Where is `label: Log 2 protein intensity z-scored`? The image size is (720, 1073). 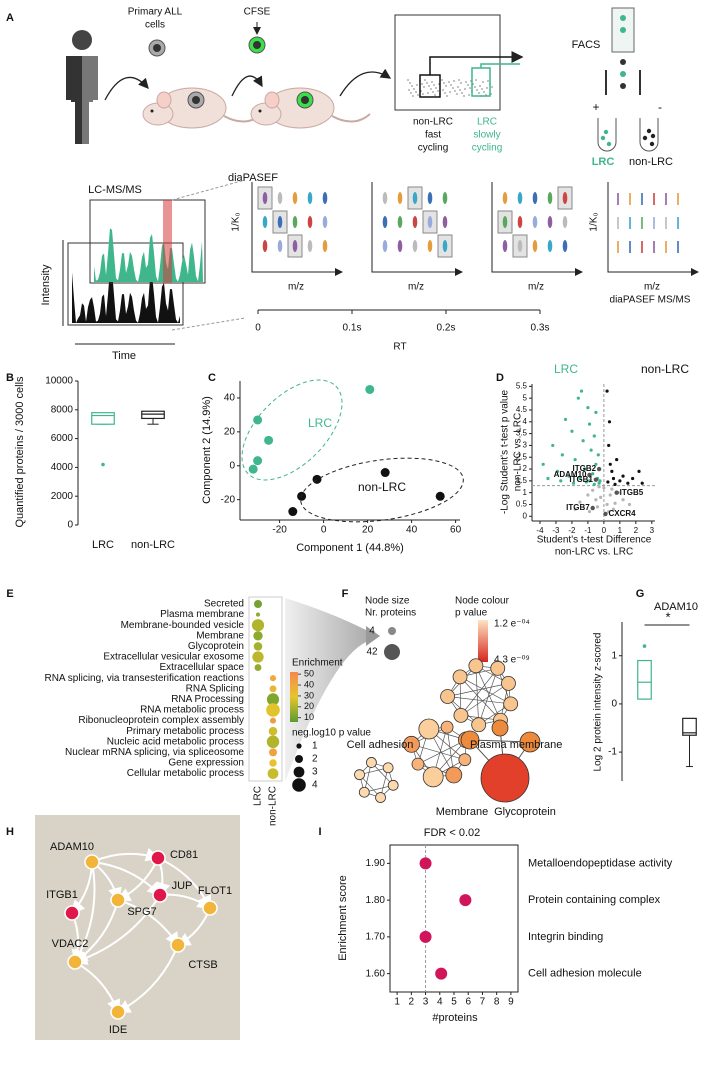 label: Log 2 protein intensity z-scored is located at coordinates (598, 702).